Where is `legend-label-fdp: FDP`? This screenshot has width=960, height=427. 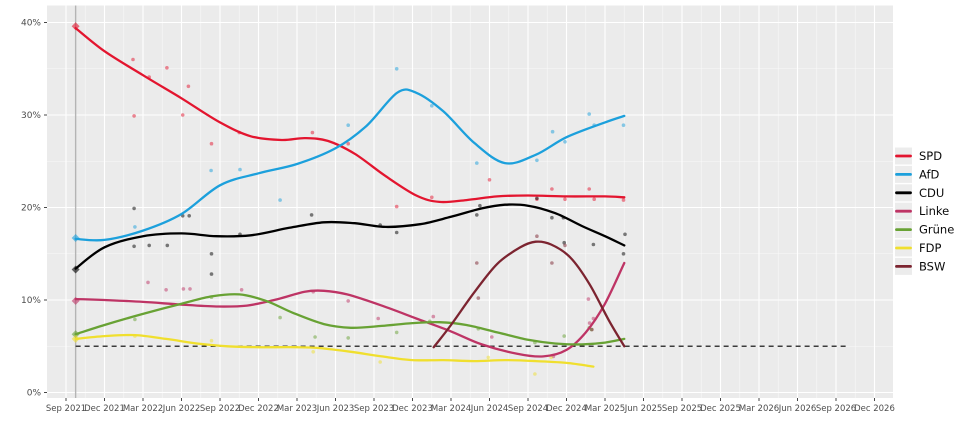 legend-label-fdp: FDP is located at coordinates (930, 248).